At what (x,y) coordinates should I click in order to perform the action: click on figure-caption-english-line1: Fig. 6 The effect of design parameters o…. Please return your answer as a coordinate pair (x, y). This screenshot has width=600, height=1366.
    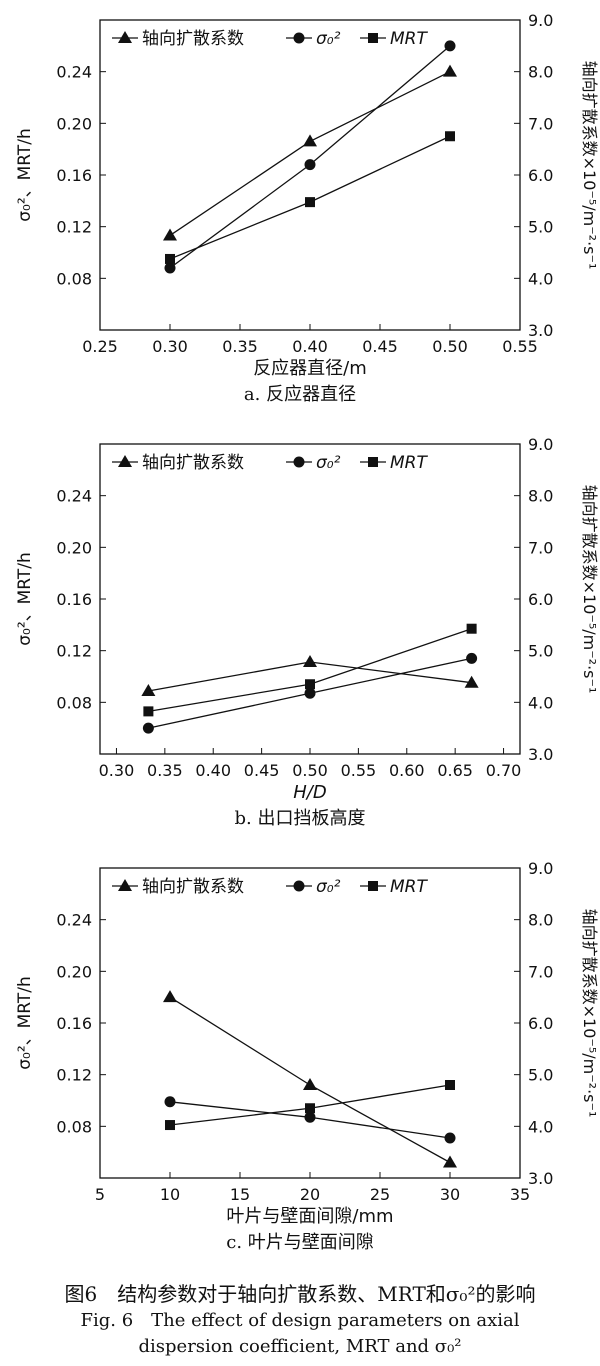
    Looking at the image, I should click on (300, 1320).